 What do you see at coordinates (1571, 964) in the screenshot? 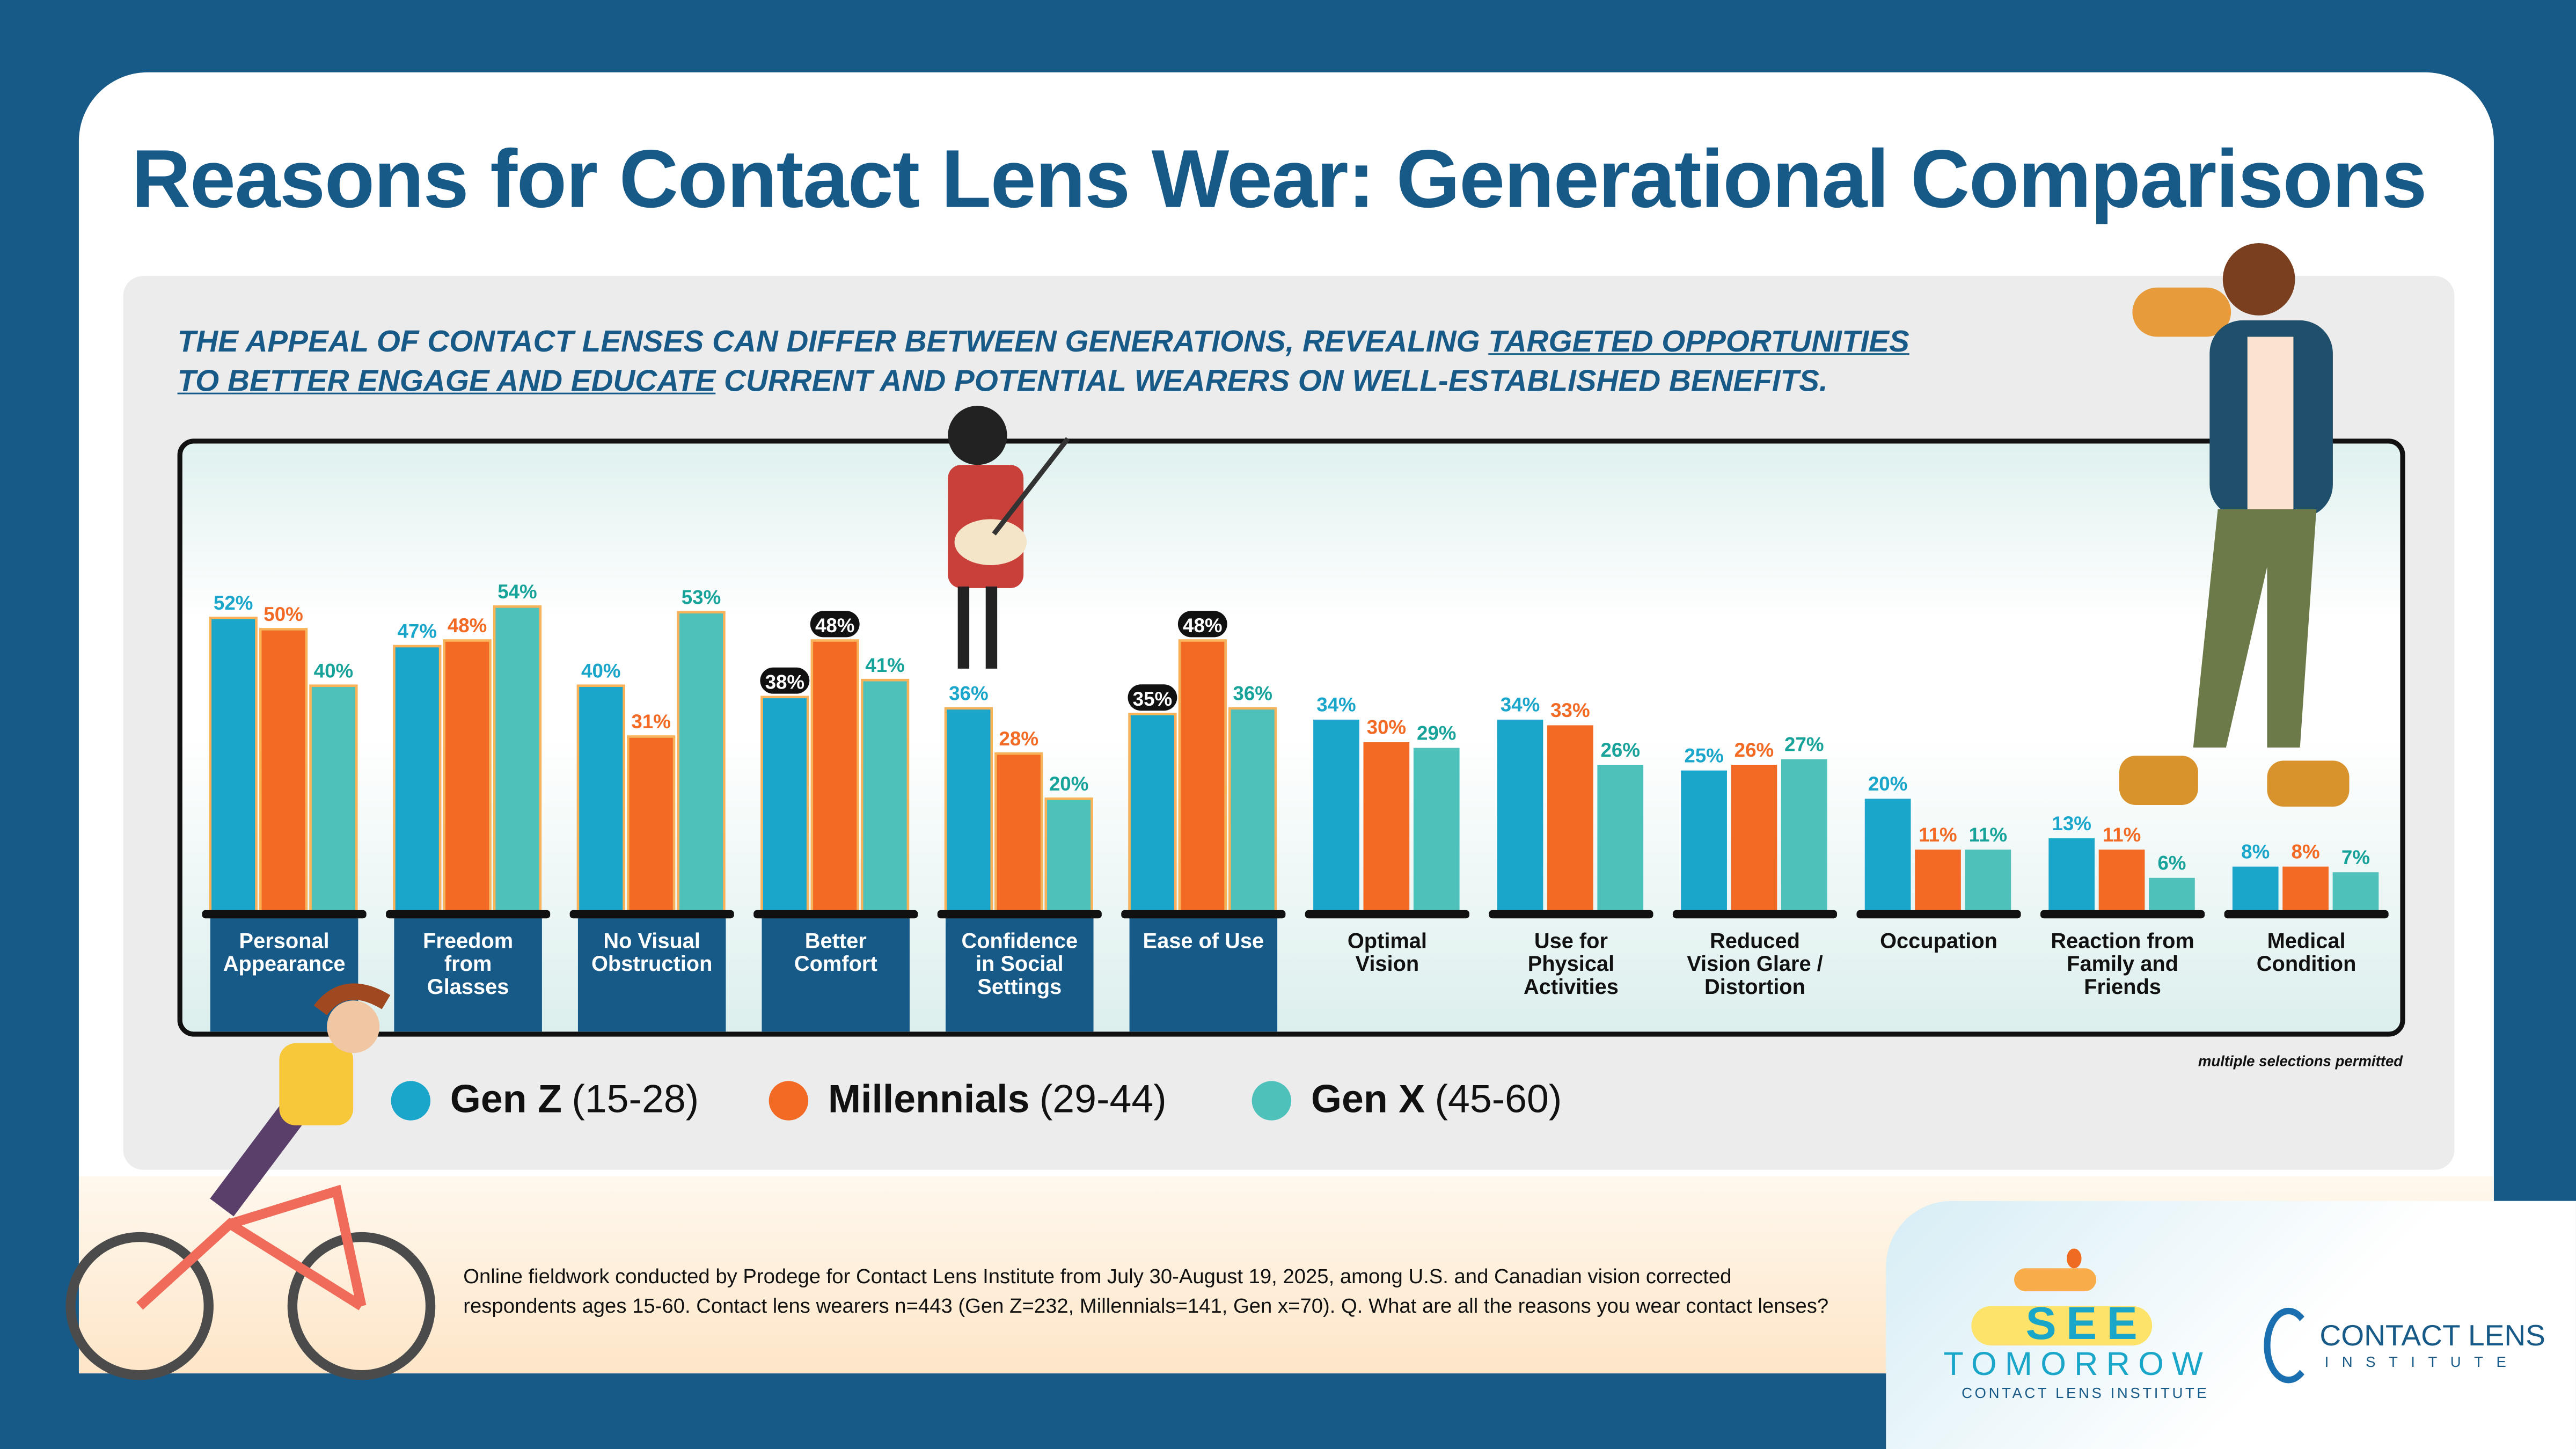
I see `category-label: Physical` at bounding box center [1571, 964].